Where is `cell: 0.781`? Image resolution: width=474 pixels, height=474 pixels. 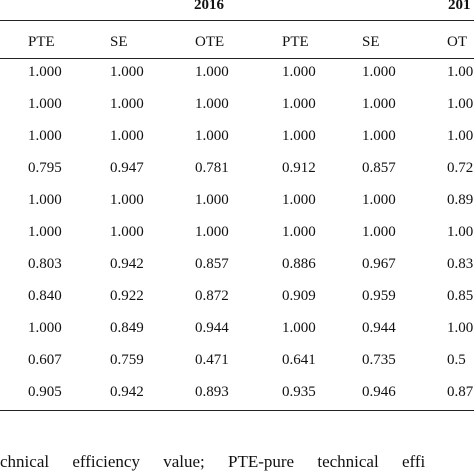 cell: 0.781 is located at coordinates (212, 168).